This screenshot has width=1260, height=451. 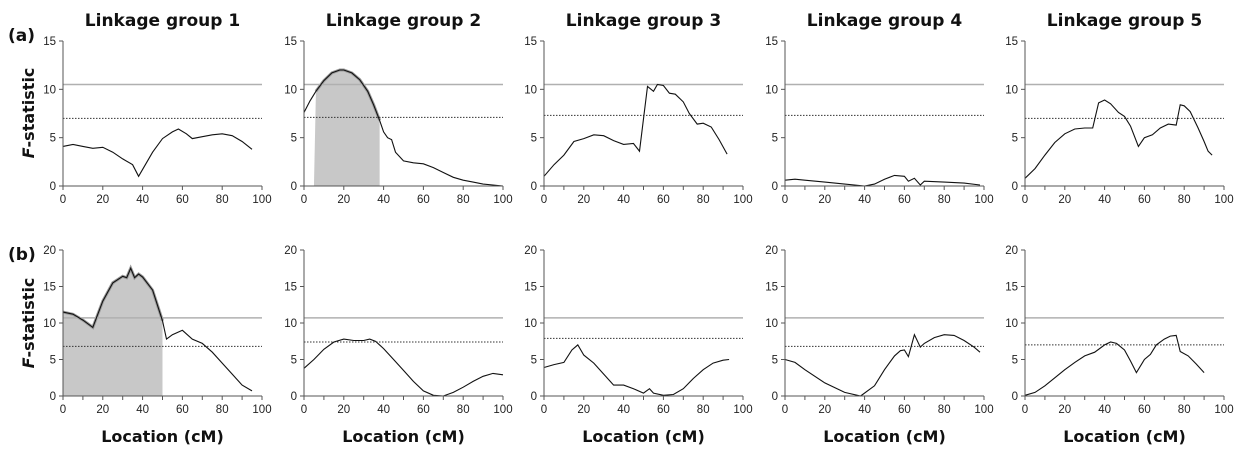 I want to click on chart-panel-8: 0 5 10 15 20 0 20 40 60 80 100, so click(x=638, y=330).